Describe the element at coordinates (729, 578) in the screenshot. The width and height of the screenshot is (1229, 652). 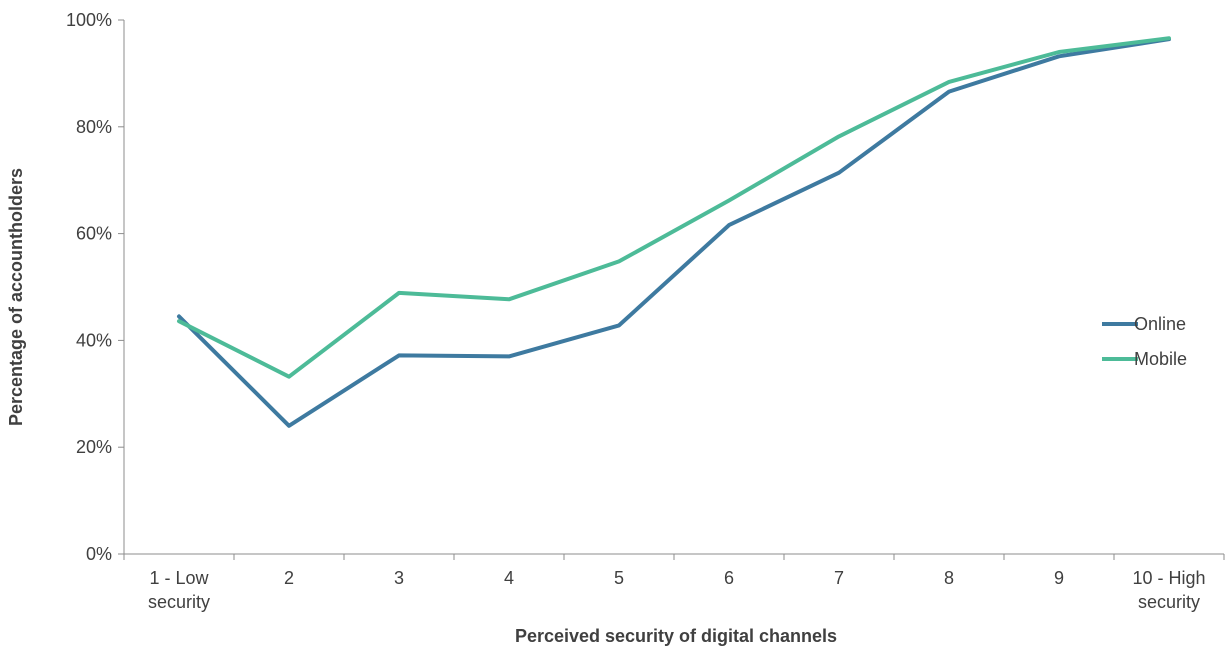
I see `x-tick-label: 6` at that location.